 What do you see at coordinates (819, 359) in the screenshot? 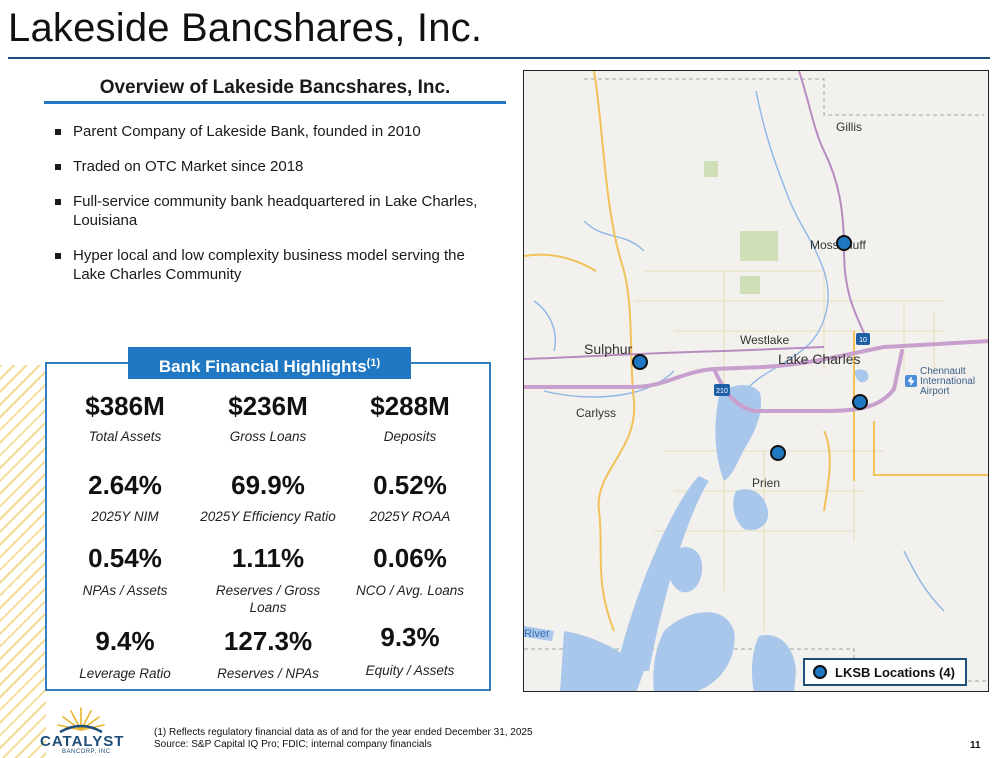
I see `label-lake-charles: Lake Charles` at bounding box center [819, 359].